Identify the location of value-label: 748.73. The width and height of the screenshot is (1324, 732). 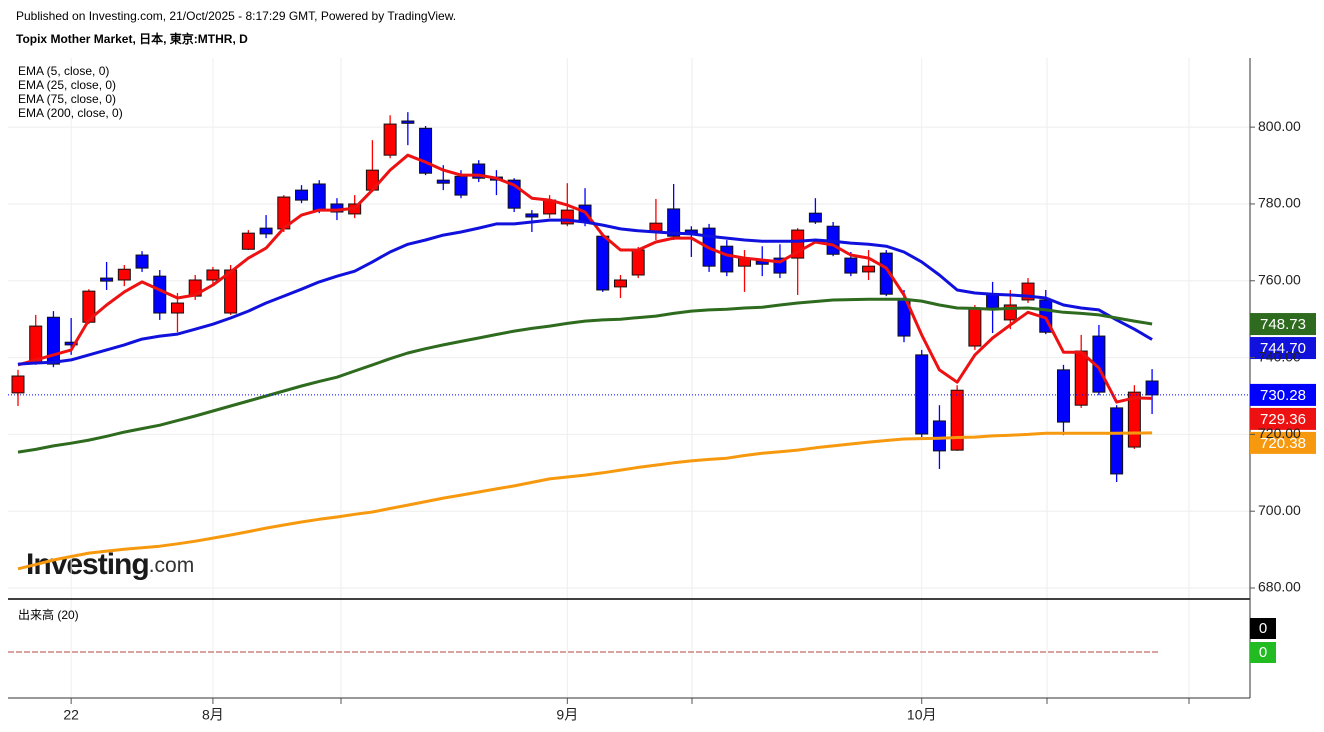
(1283, 324).